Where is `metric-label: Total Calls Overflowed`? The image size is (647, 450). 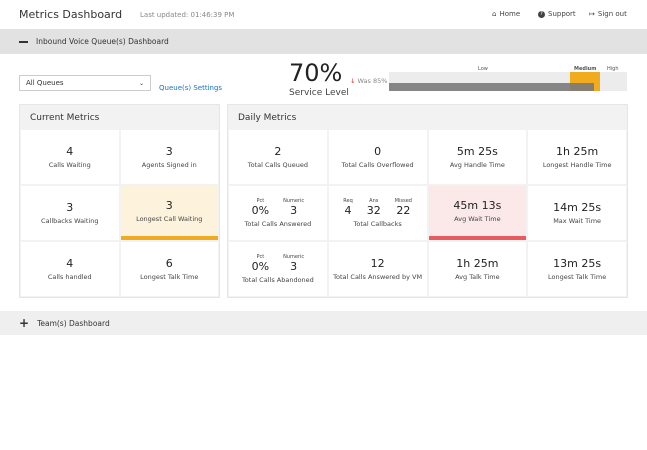 metric-label: Total Calls Overflowed is located at coordinates (377, 165).